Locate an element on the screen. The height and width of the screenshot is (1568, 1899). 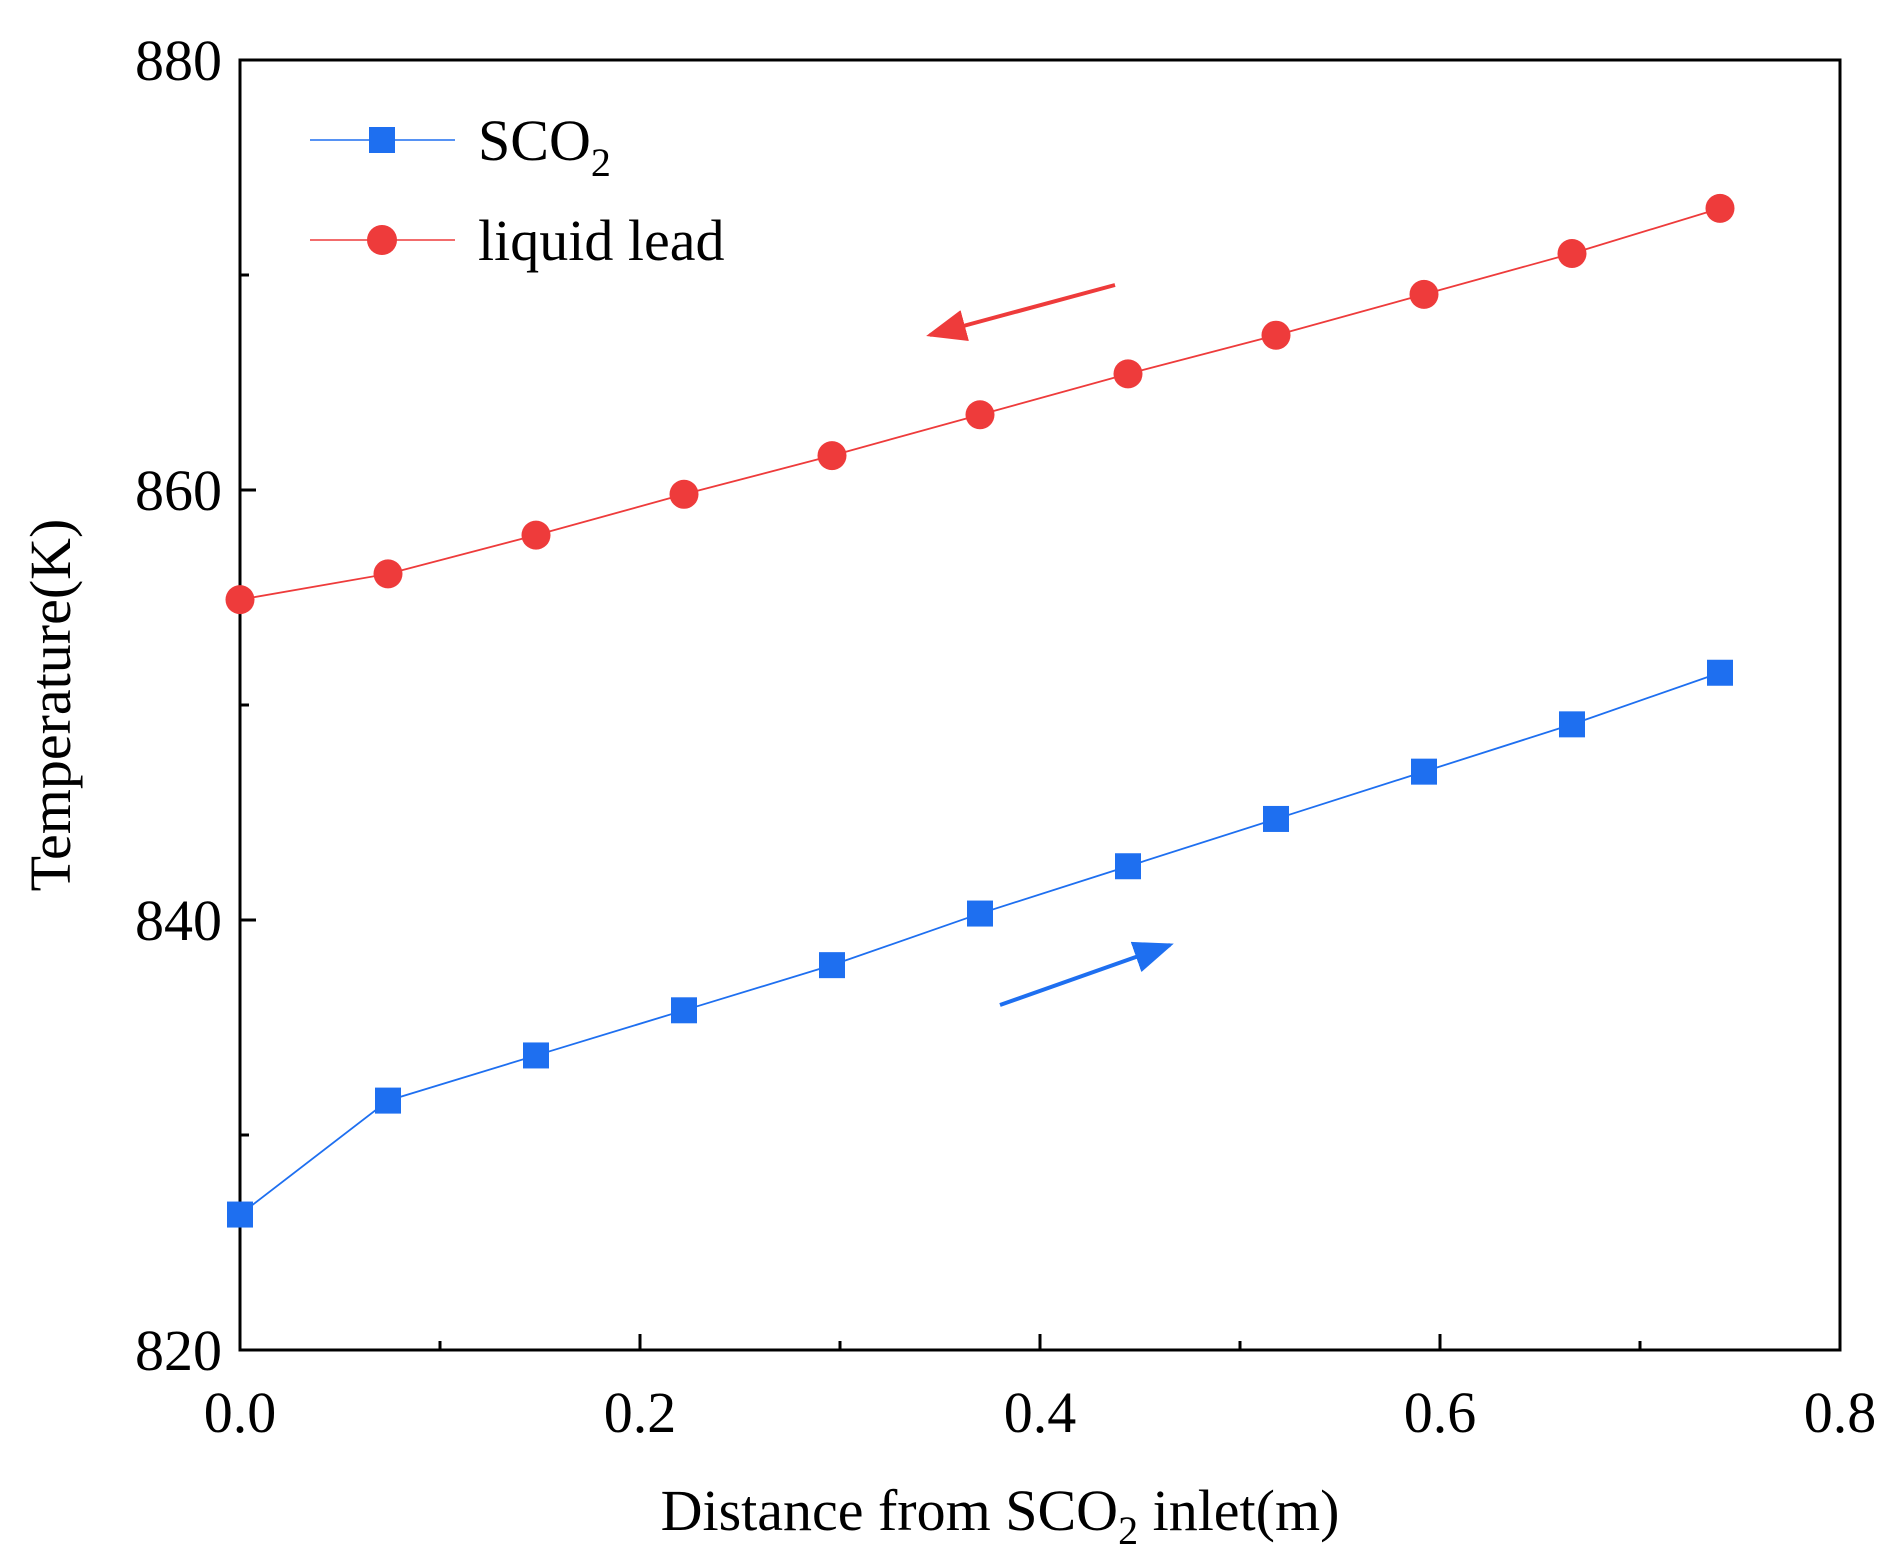
legend-sco2-marker is located at coordinates (382, 140).